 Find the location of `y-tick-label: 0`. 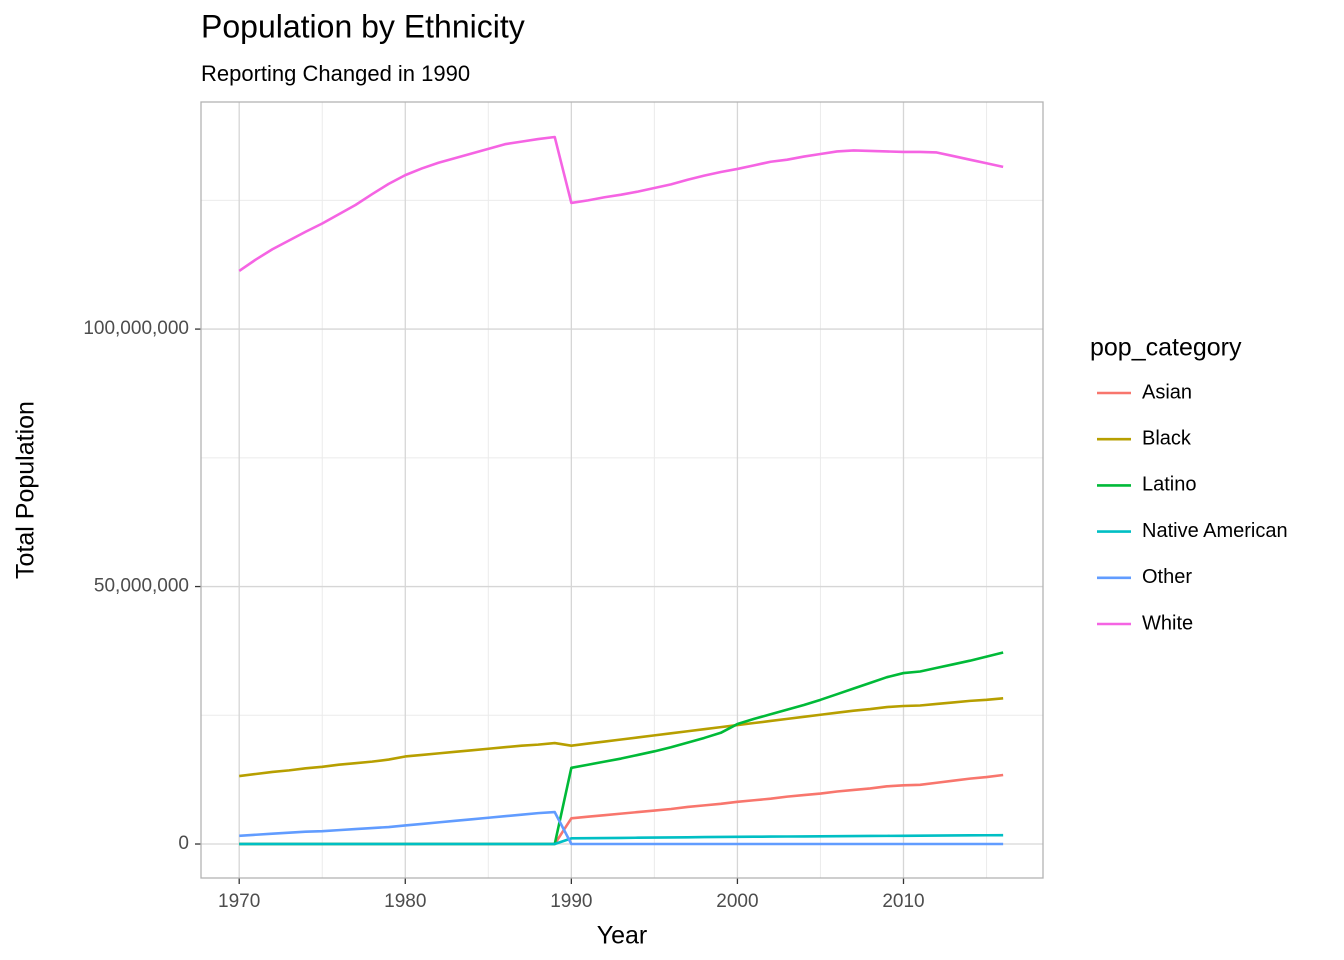

y-tick-label: 0 is located at coordinates (183, 843).